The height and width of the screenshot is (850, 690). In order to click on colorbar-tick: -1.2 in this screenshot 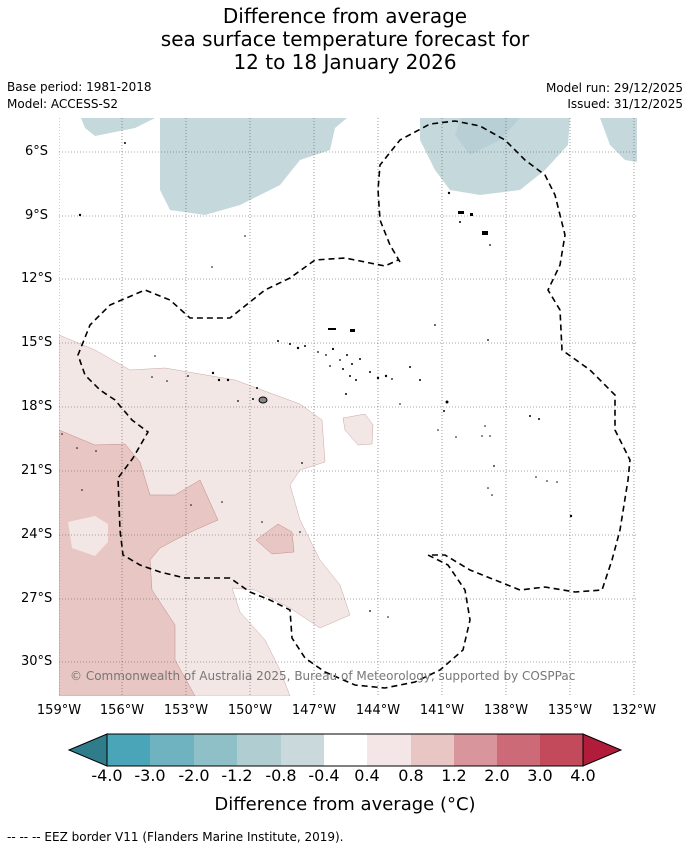, I will do `click(237, 775)`.